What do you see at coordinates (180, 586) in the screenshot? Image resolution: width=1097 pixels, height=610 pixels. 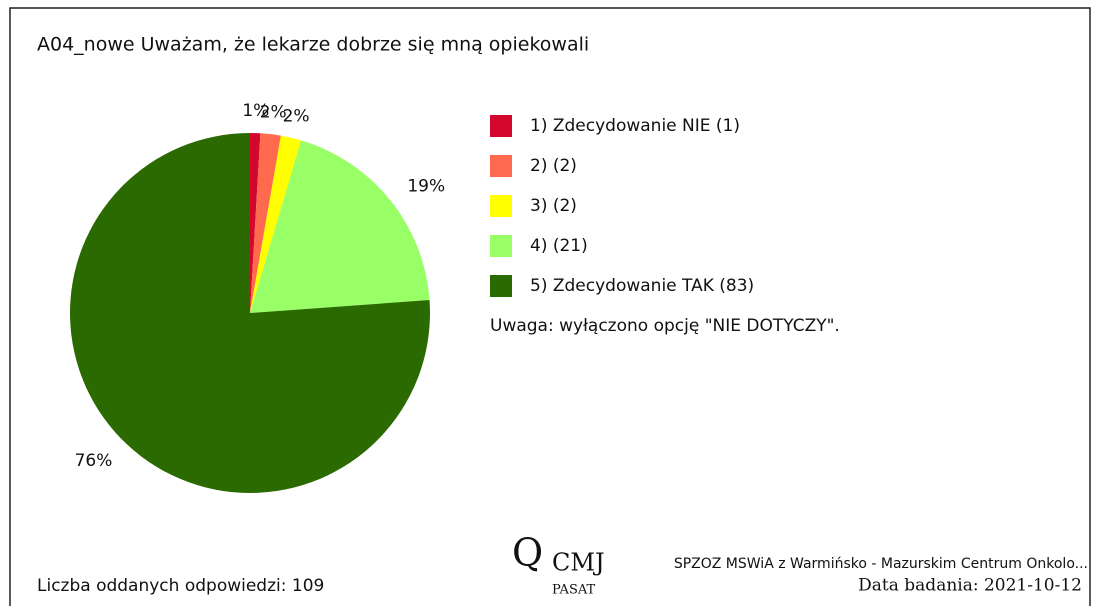 I see `responses: Liczba oddanych odpowiedzi: 109` at bounding box center [180, 586].